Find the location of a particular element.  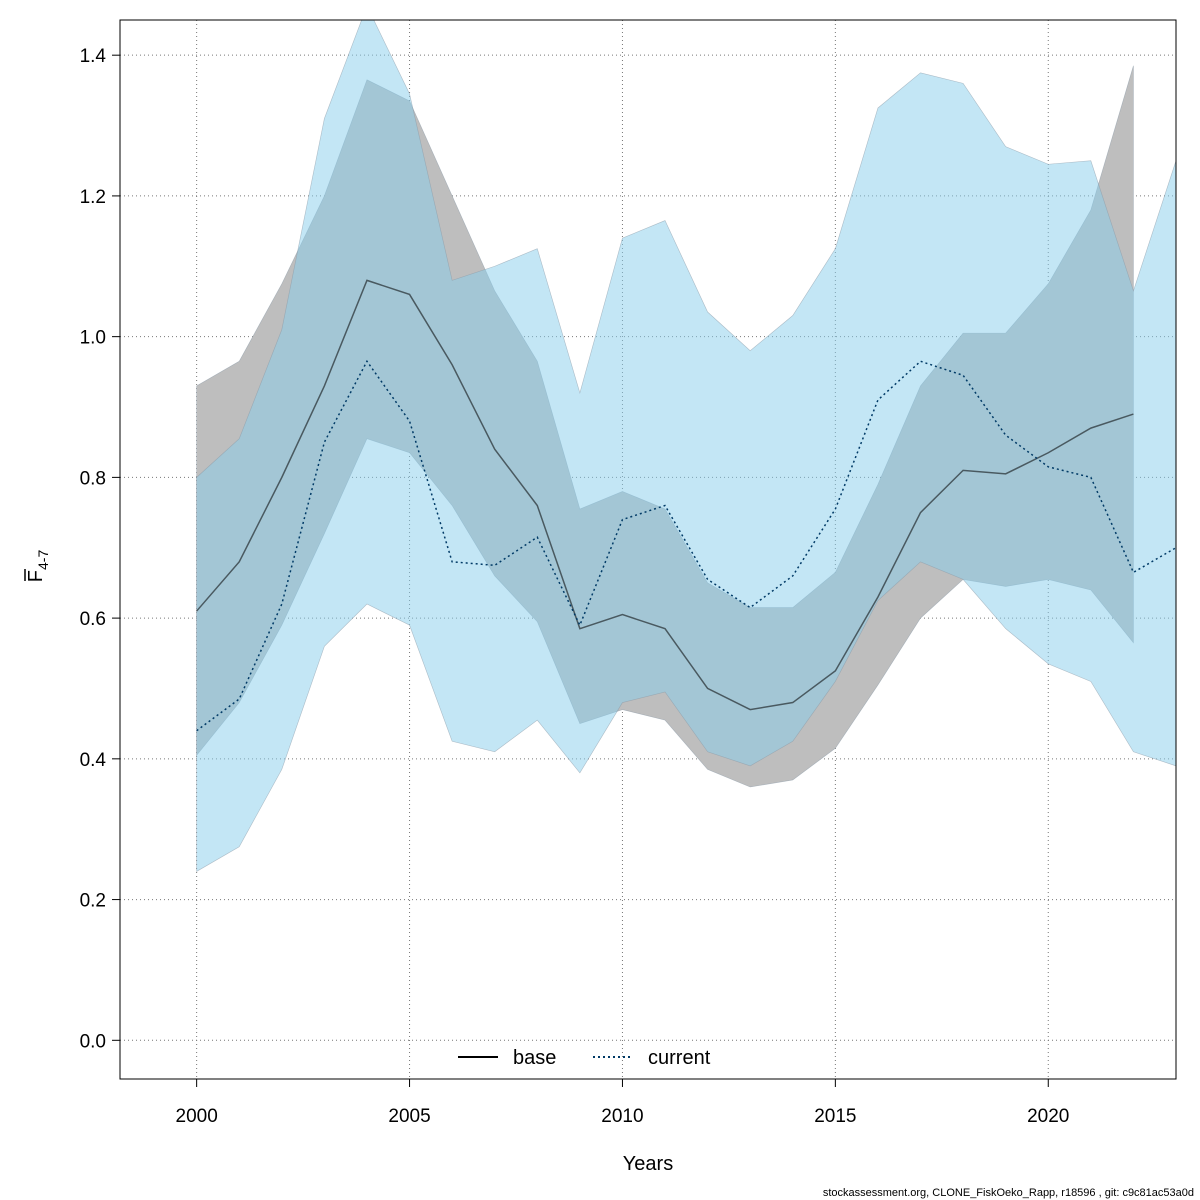

y-tick-label: 0.2 is located at coordinates (93, 901).